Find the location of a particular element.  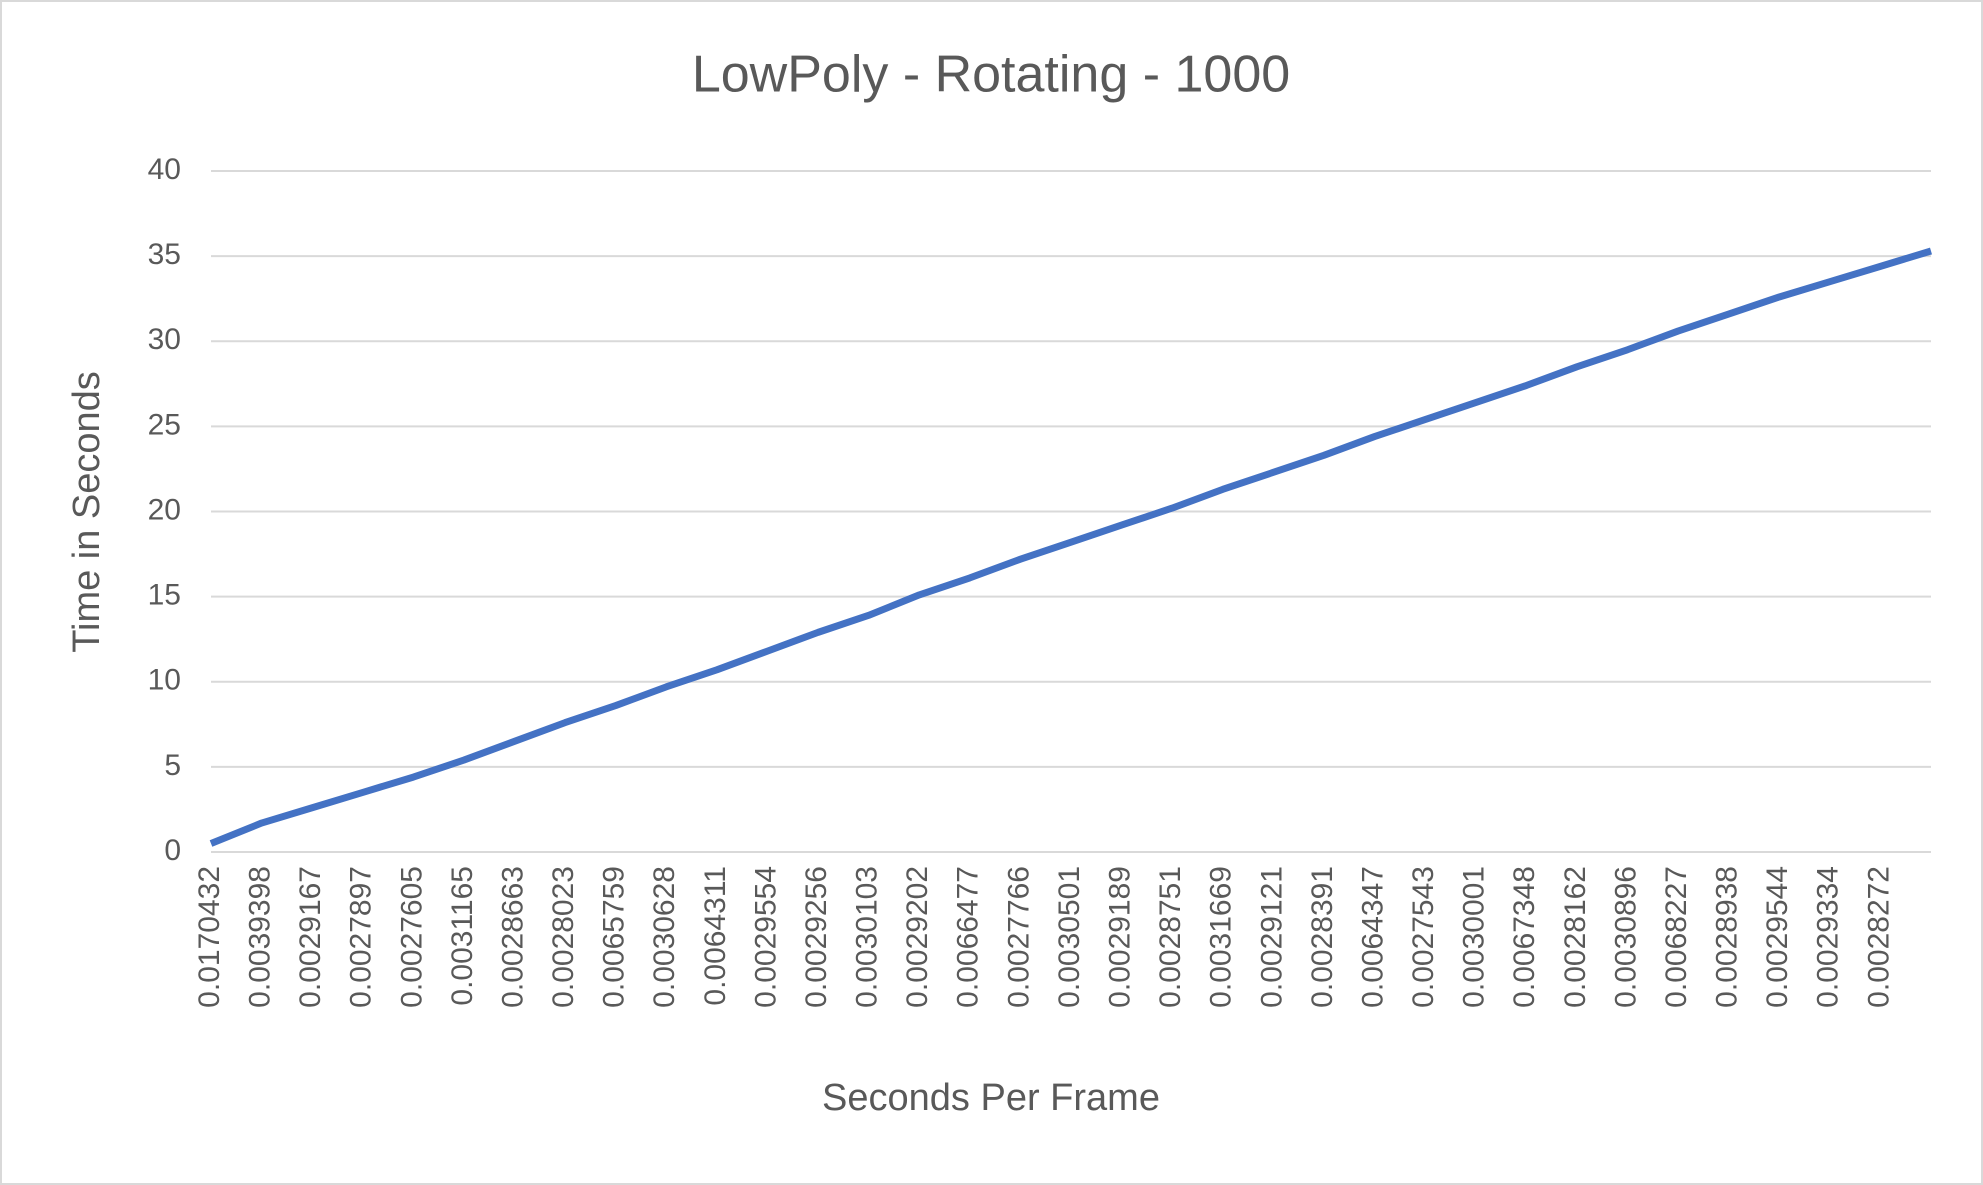

x-tick-label: 0.0028391 is located at coordinates (1322, 937).